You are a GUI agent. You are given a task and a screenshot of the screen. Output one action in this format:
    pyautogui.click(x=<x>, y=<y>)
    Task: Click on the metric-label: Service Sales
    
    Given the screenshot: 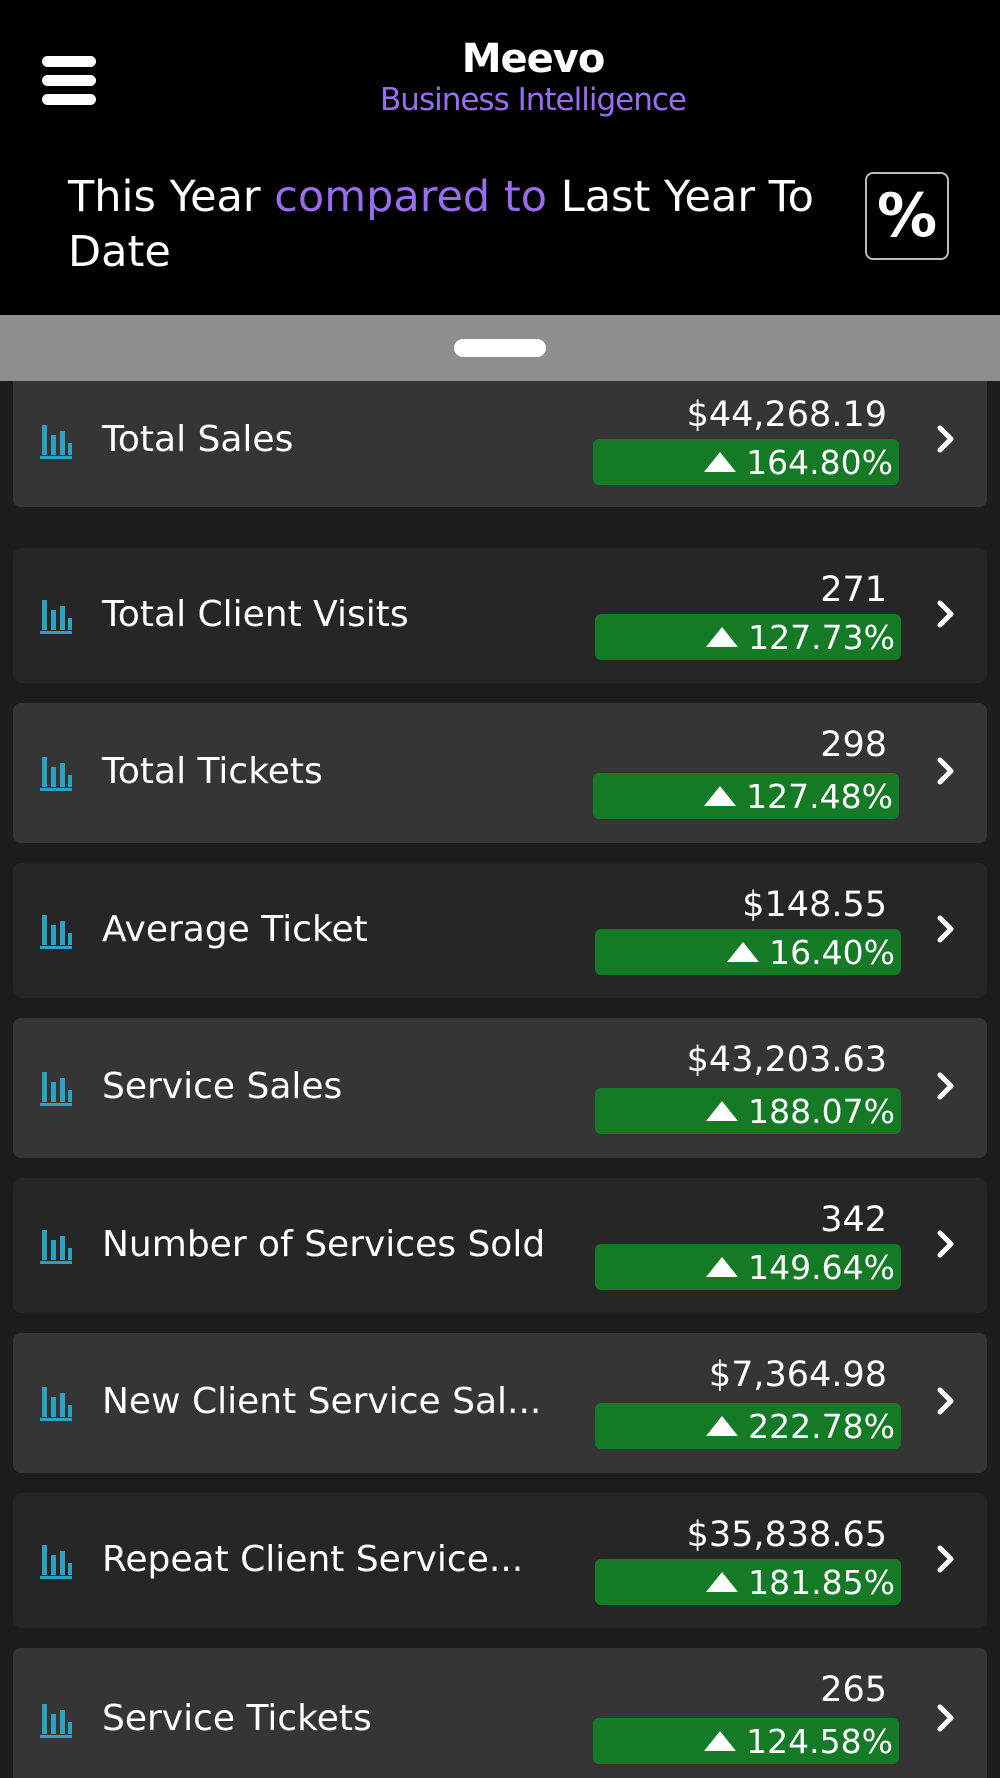 What is the action you would take?
    pyautogui.click(x=222, y=1086)
    